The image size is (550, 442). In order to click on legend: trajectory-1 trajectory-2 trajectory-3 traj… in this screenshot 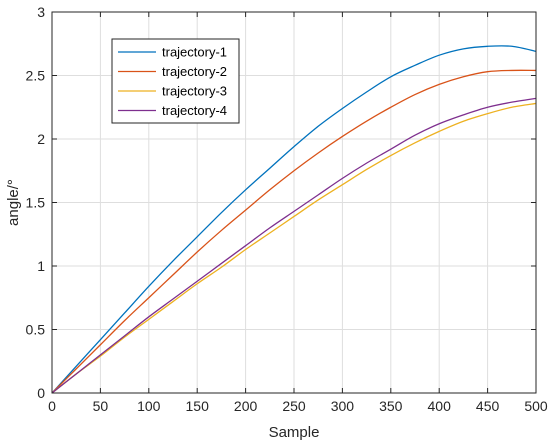, I will do `click(175, 81)`.